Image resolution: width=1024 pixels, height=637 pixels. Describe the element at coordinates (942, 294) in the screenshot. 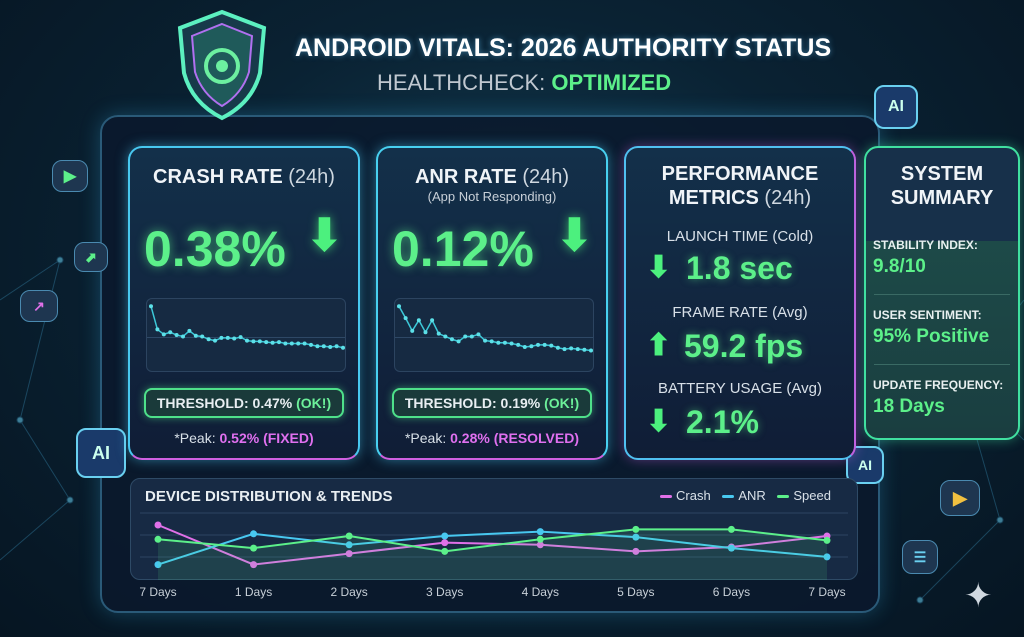

I see `divider` at that location.